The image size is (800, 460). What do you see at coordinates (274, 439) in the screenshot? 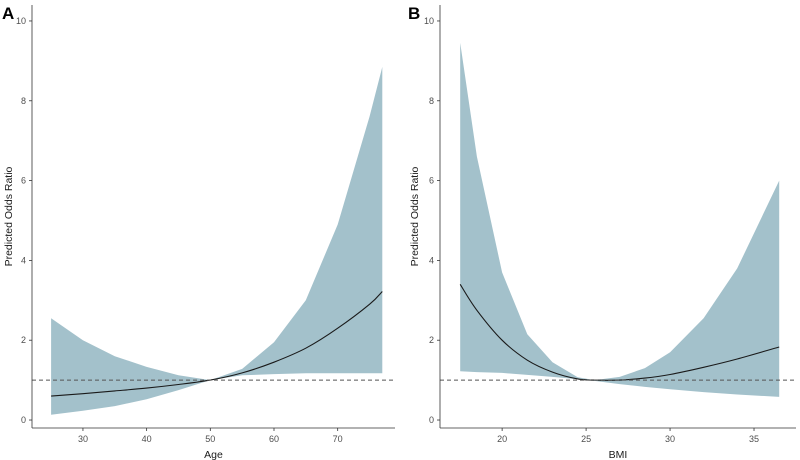
I see `x-tick-label: 60` at bounding box center [274, 439].